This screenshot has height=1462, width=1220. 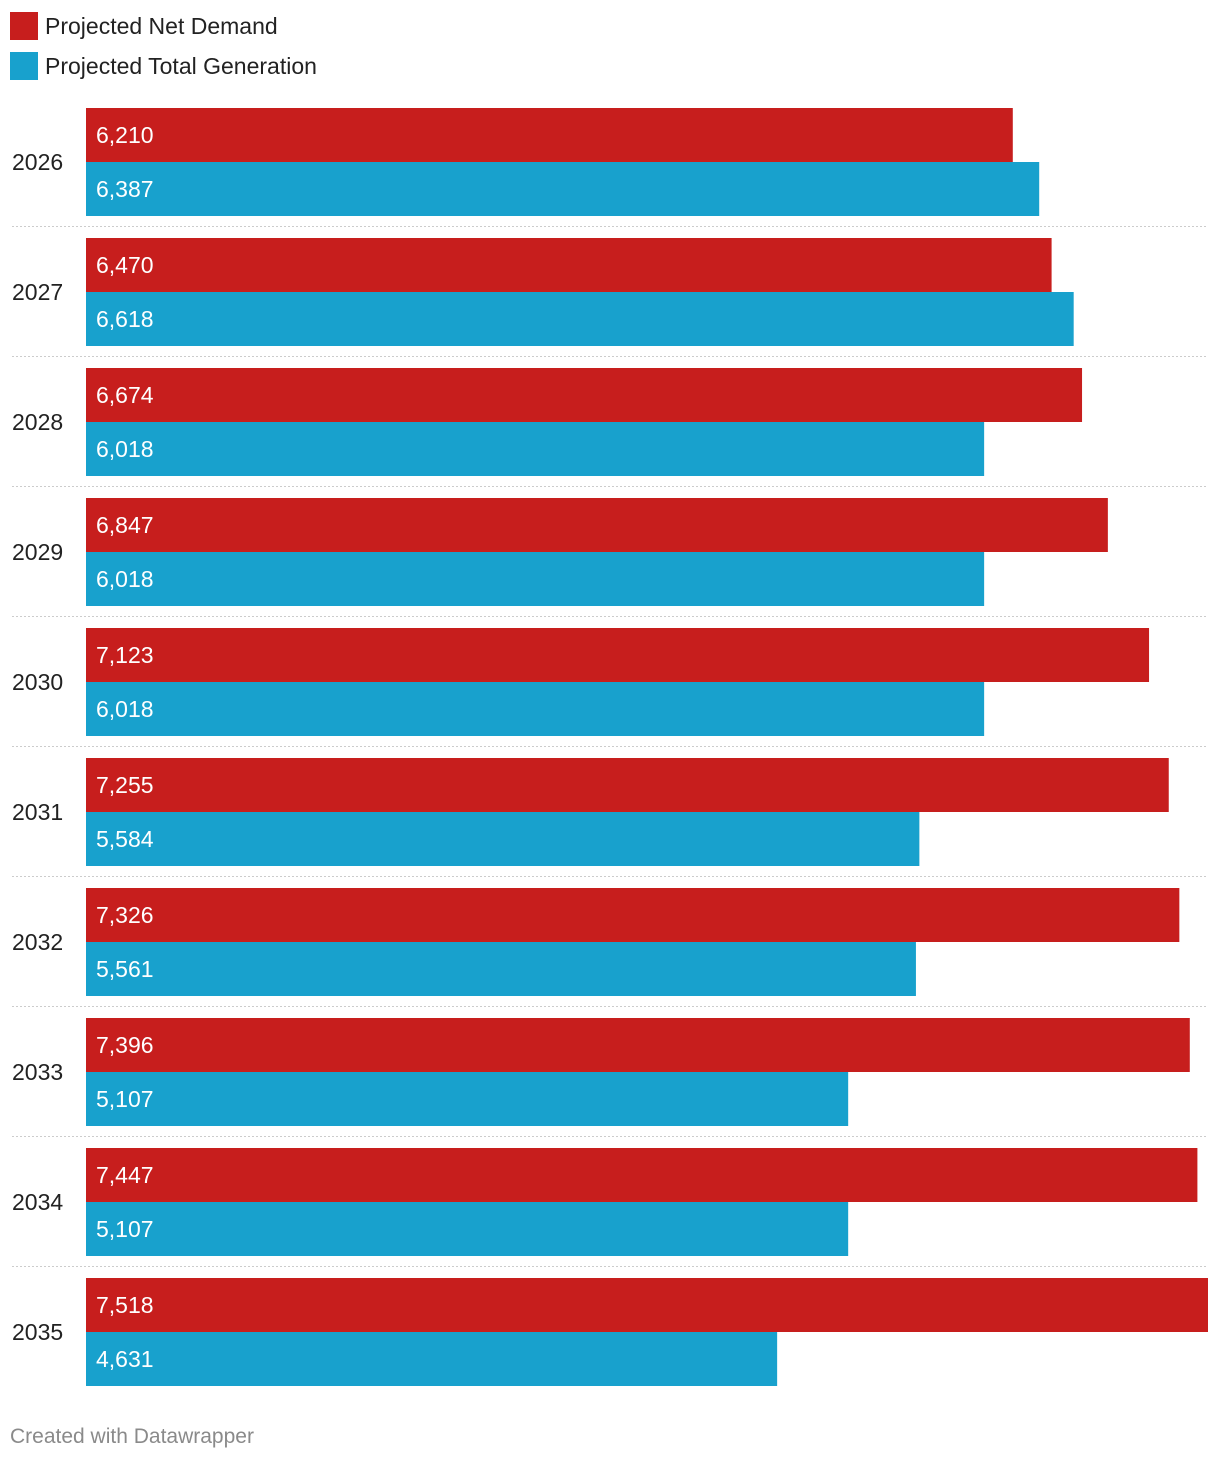 What do you see at coordinates (37, 942) in the screenshot?
I see `category-label-2032: 2032` at bounding box center [37, 942].